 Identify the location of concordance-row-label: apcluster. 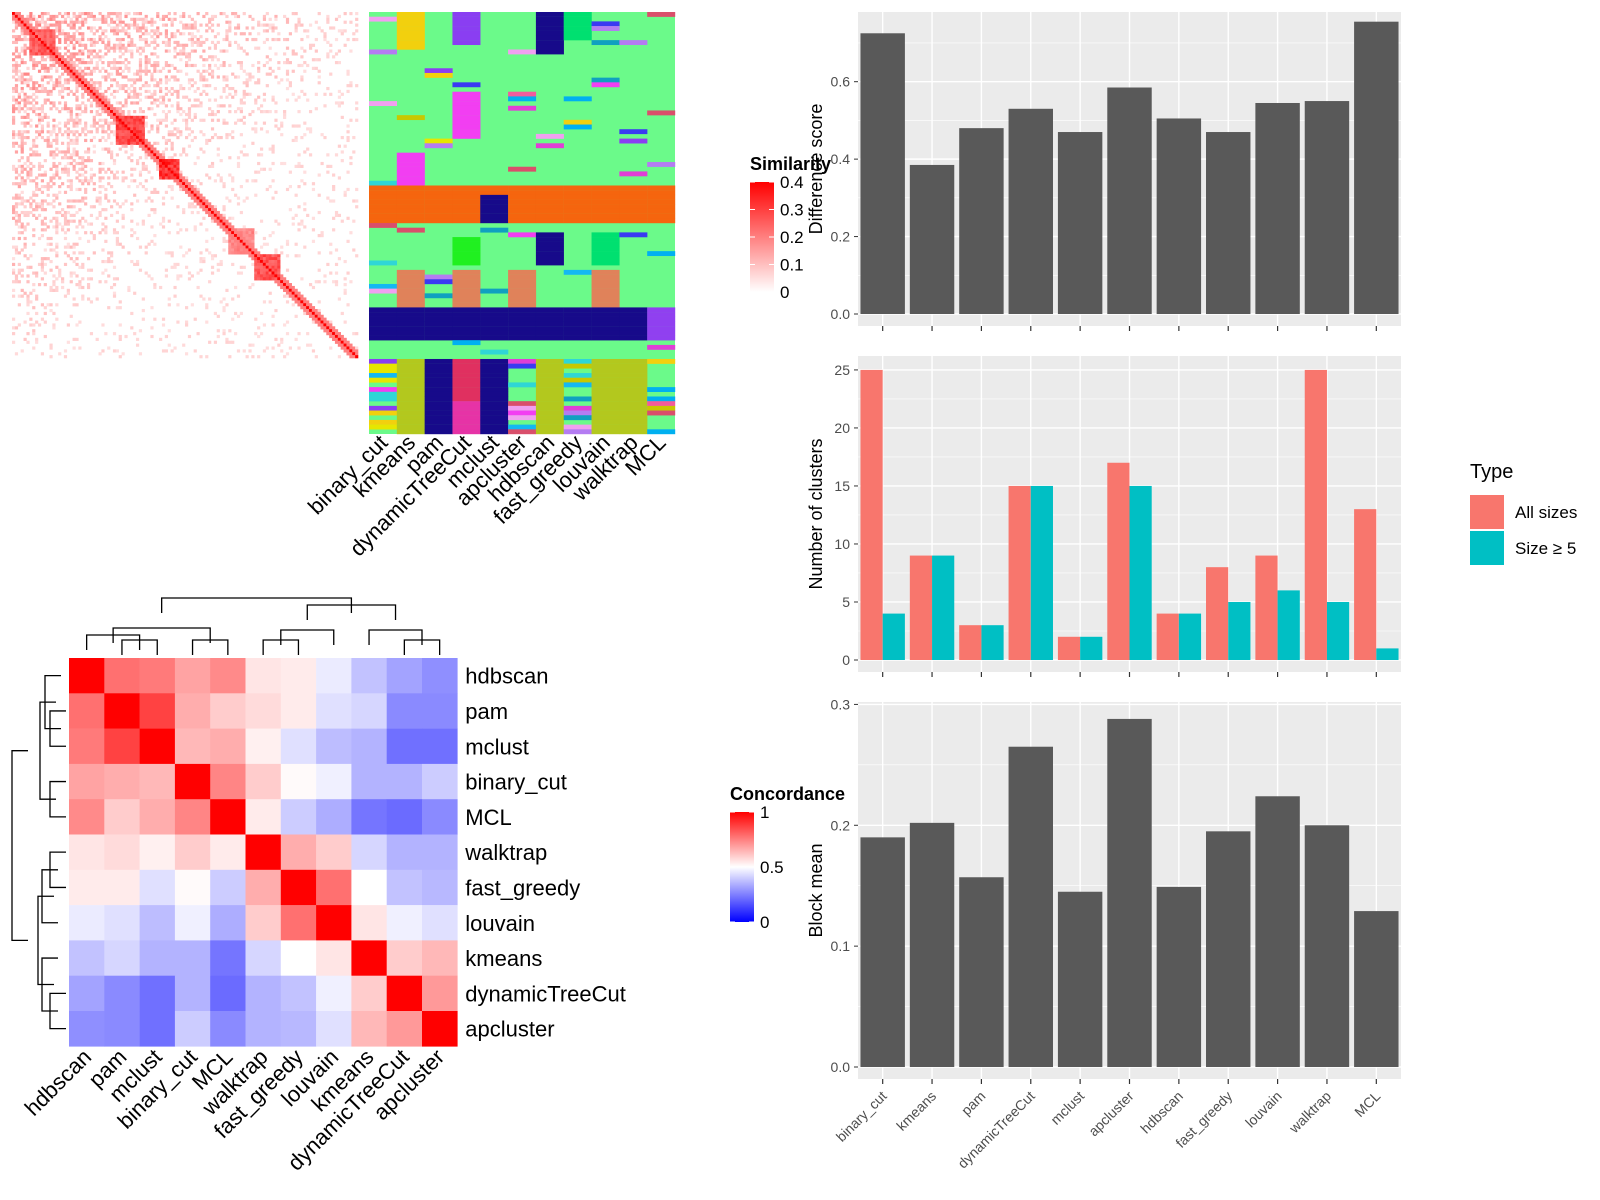
(509, 1029).